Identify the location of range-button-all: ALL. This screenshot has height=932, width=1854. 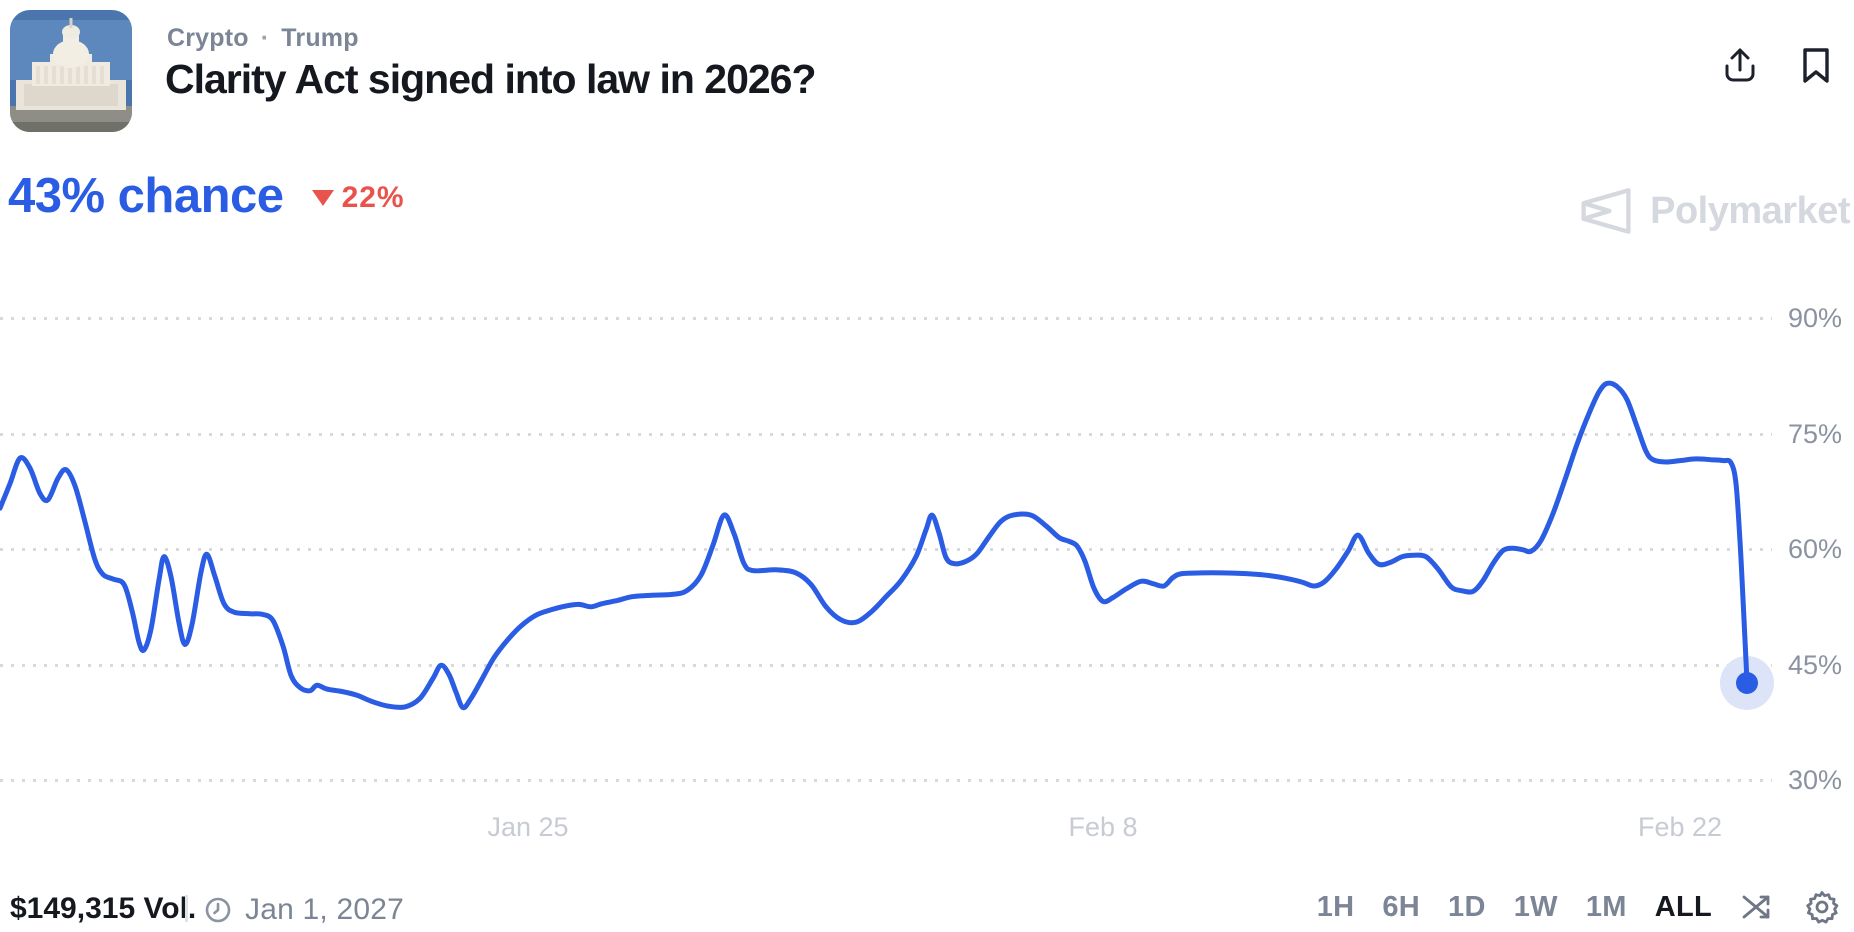
(1683, 906).